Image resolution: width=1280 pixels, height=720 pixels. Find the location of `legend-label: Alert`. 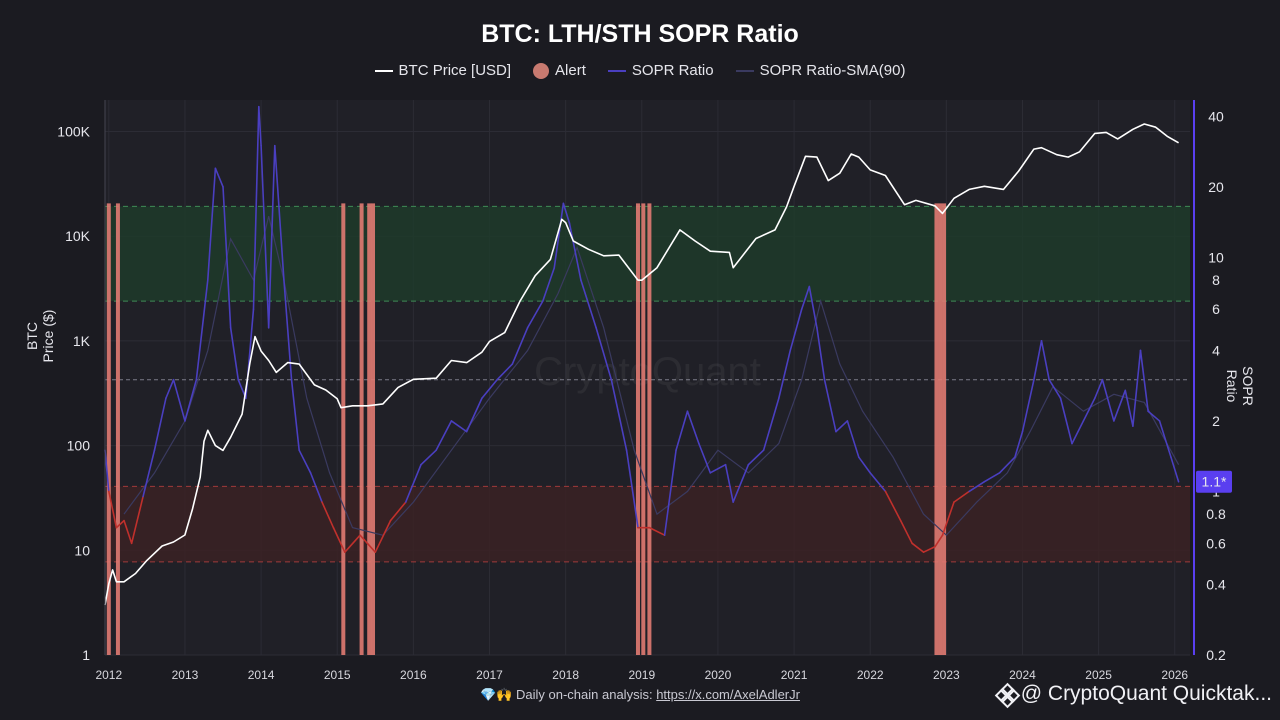

legend-label: Alert is located at coordinates (570, 70).